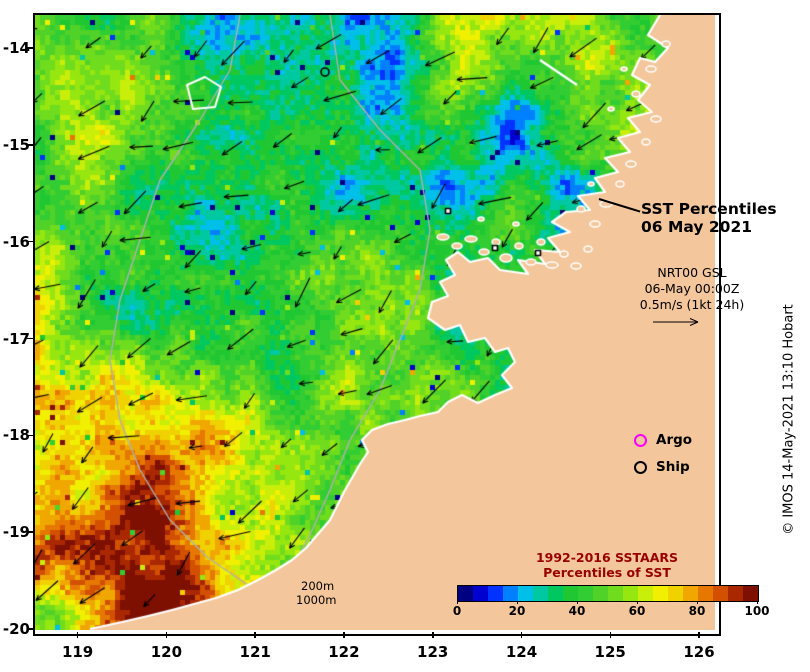  I want to click on x-tick-label: 121, so click(255, 652).